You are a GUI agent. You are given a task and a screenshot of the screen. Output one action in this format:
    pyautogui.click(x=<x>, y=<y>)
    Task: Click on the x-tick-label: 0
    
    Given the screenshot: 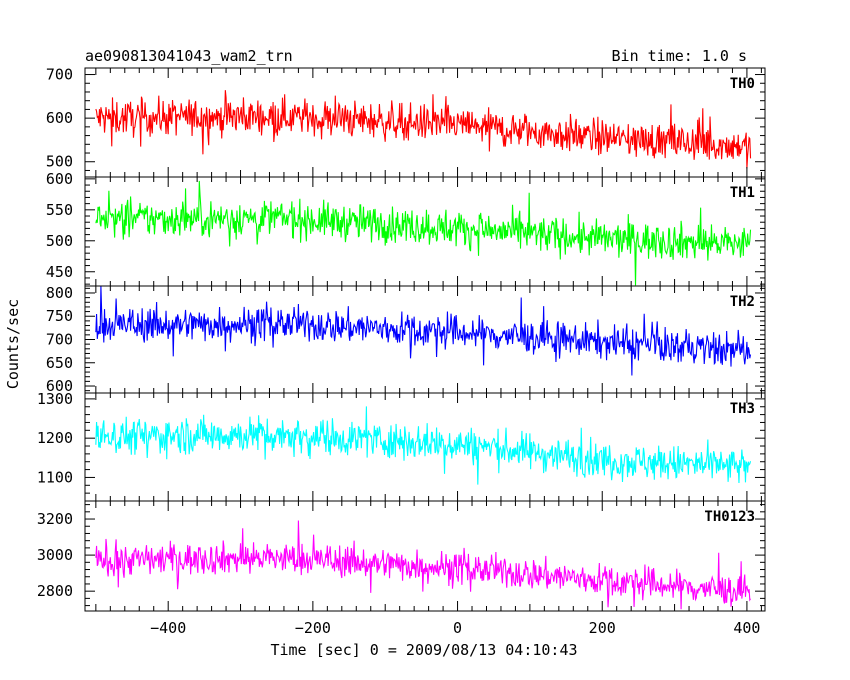 What is the action you would take?
    pyautogui.click(x=457, y=628)
    